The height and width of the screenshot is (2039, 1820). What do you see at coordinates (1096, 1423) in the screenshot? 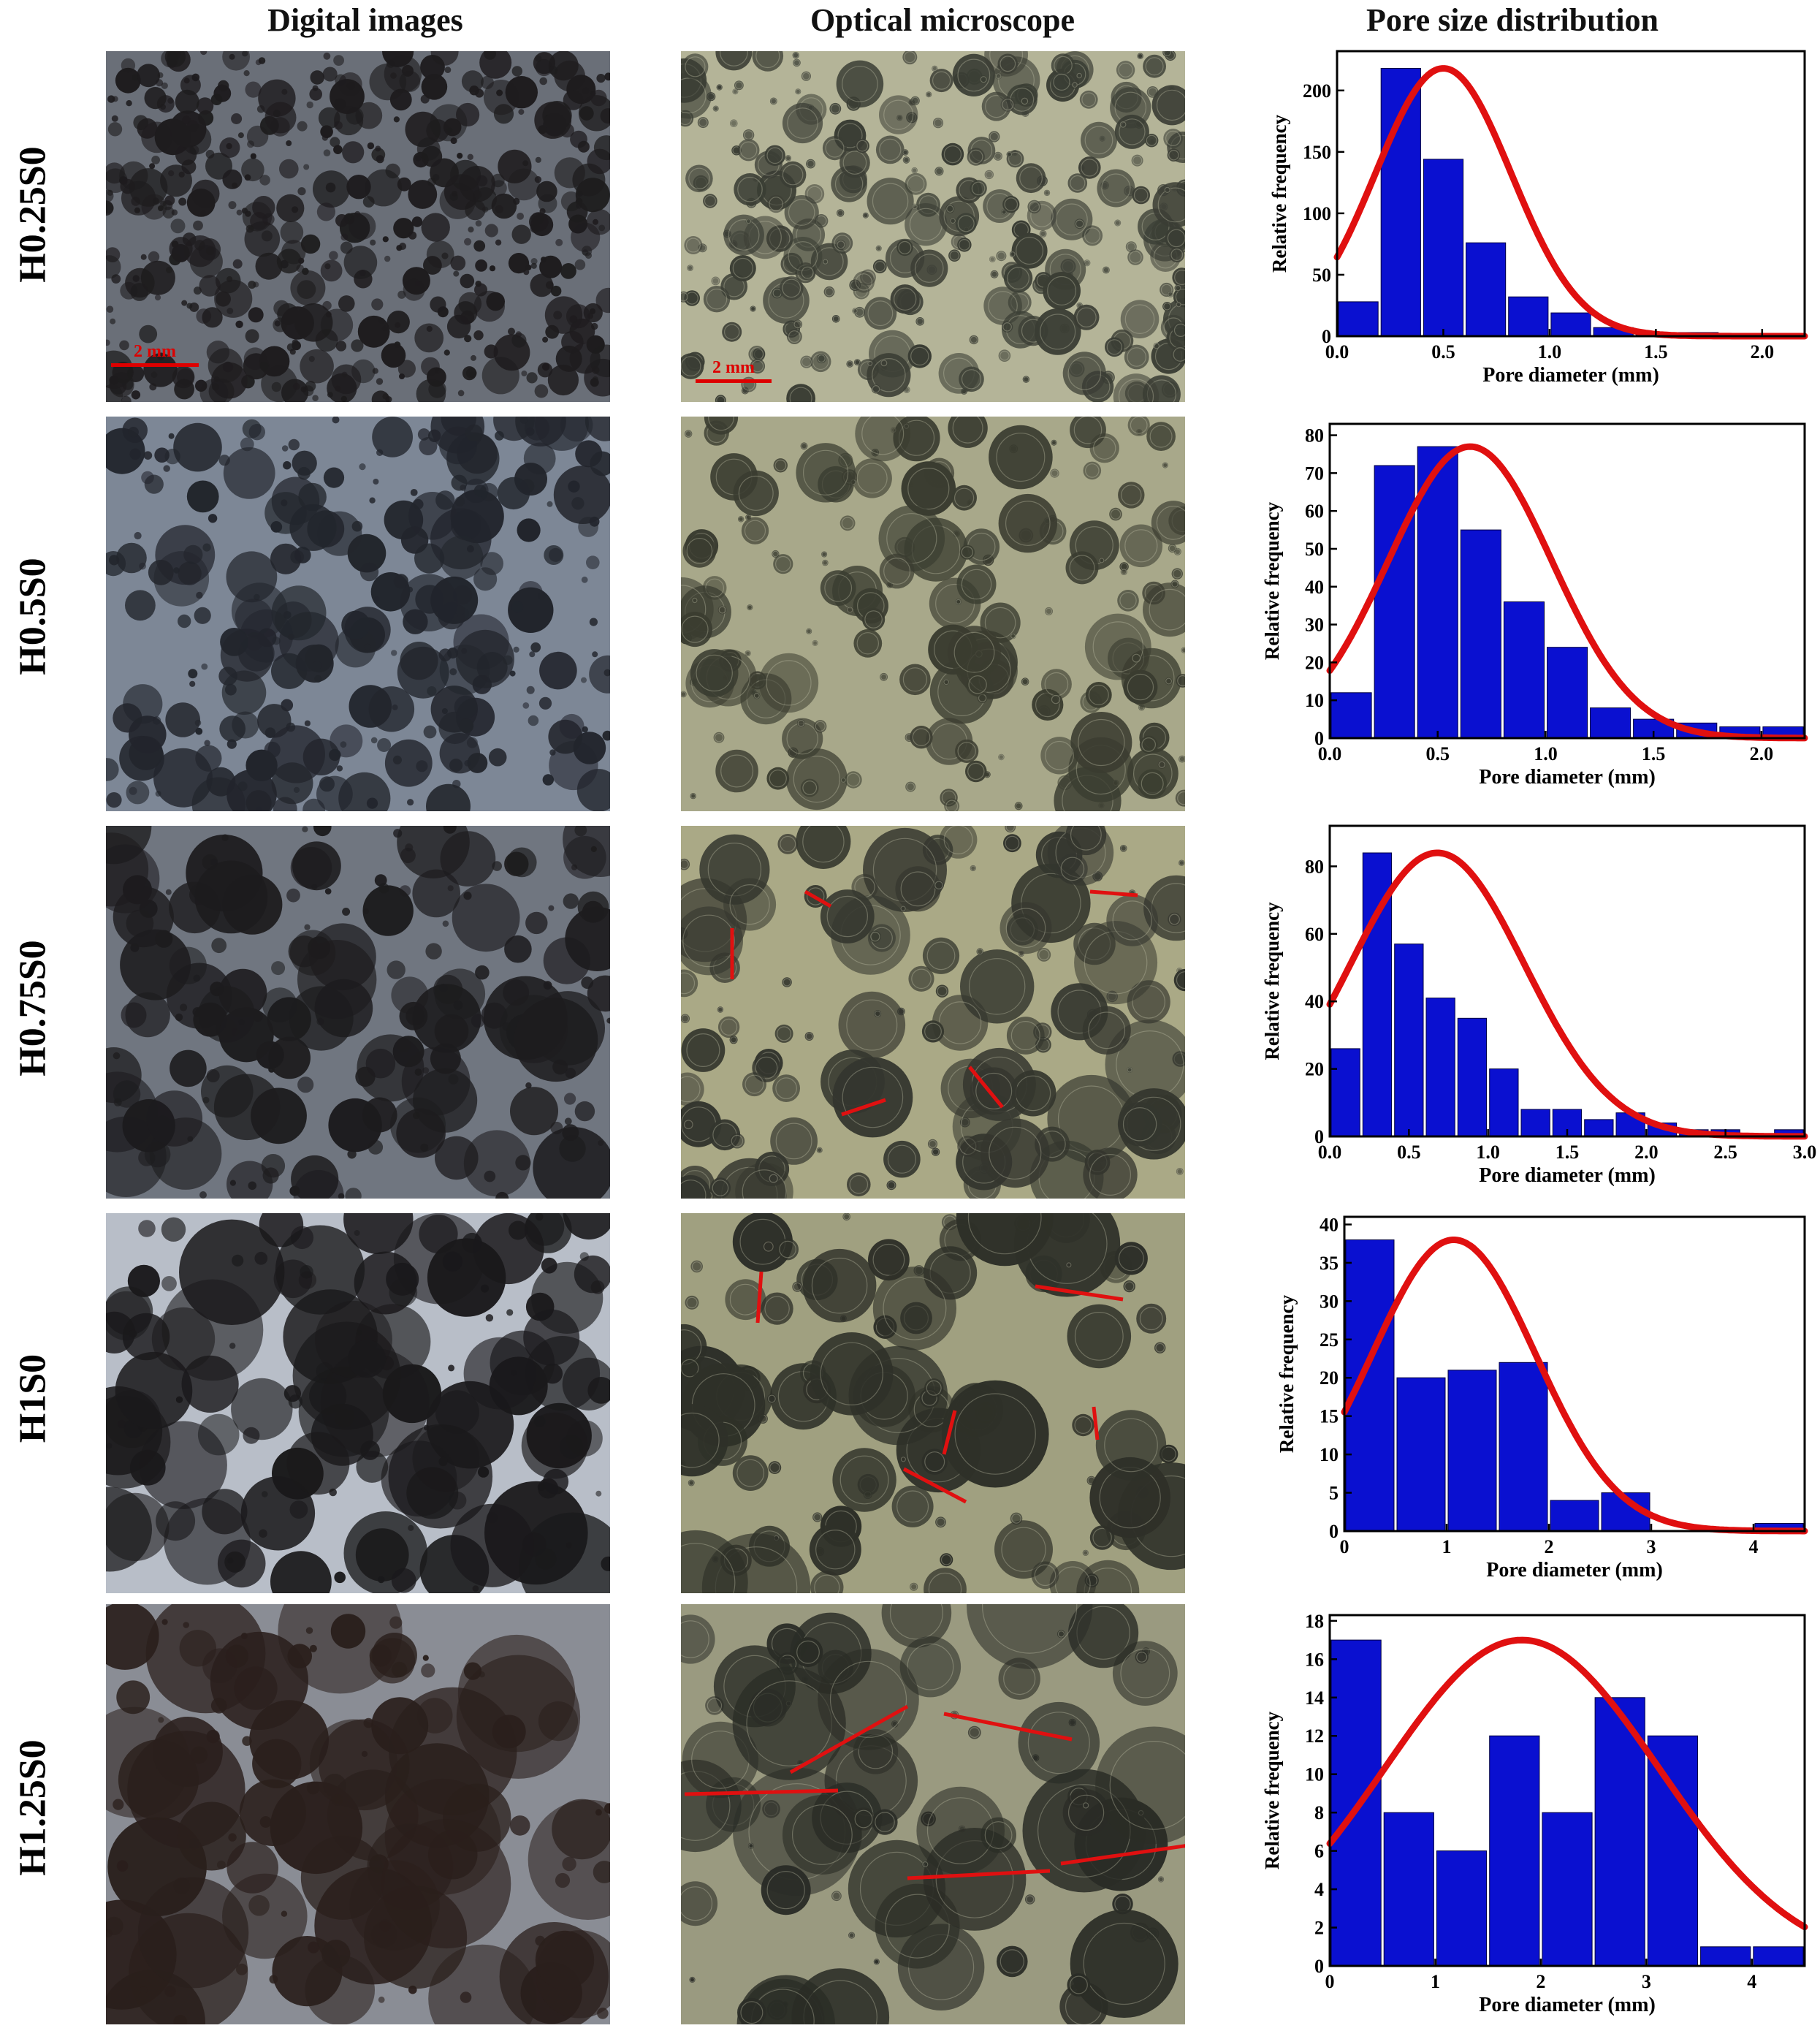
I see `measurement-line` at bounding box center [1096, 1423].